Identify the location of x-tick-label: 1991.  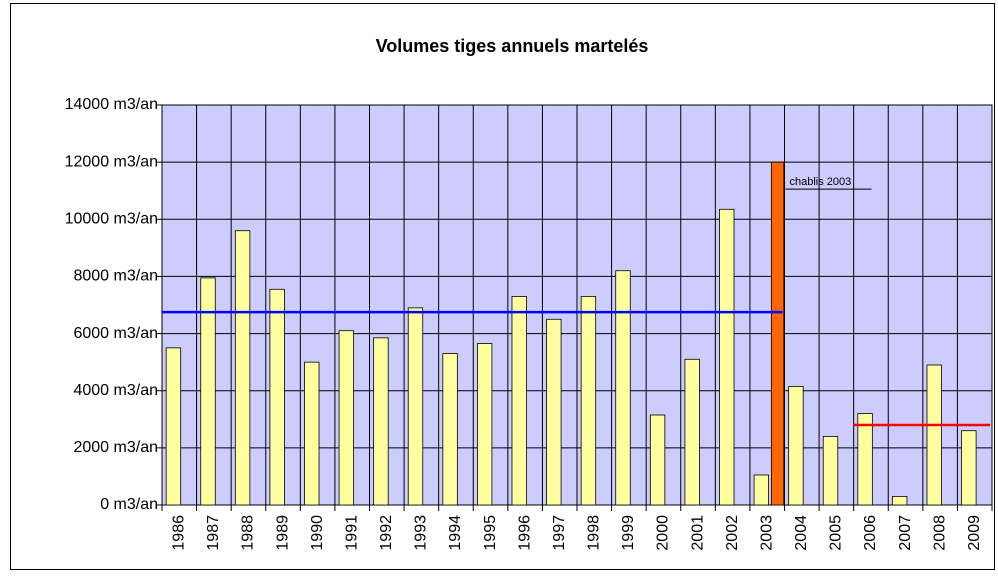
(351, 533).